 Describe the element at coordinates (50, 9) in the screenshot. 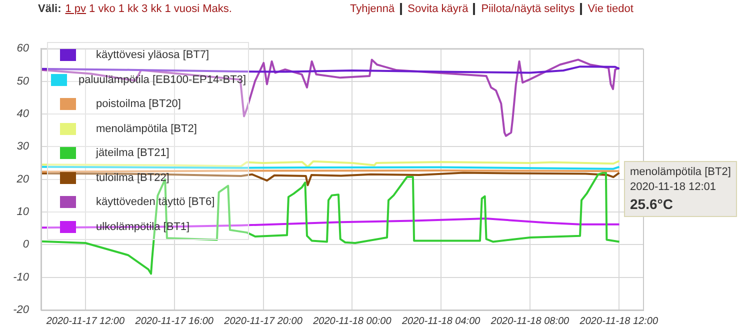

I see `text: Väli:` at that location.